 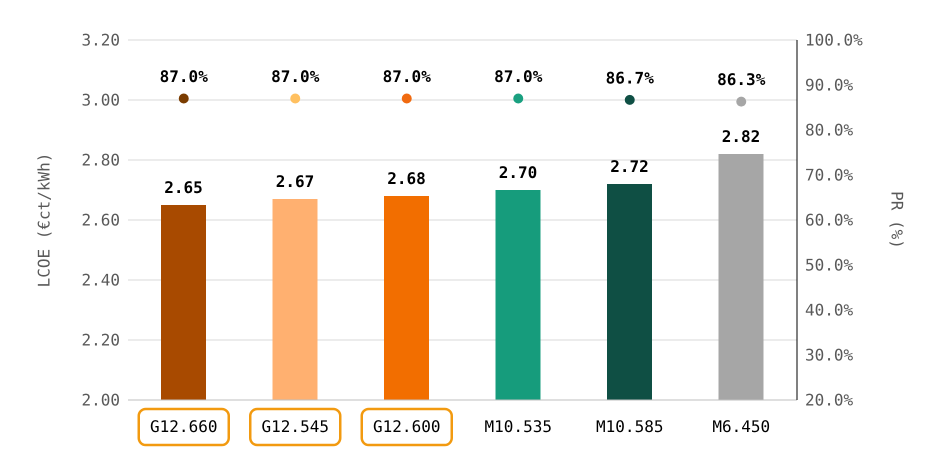 I want to click on y2-tick-label: 20.0%, so click(x=829, y=400).